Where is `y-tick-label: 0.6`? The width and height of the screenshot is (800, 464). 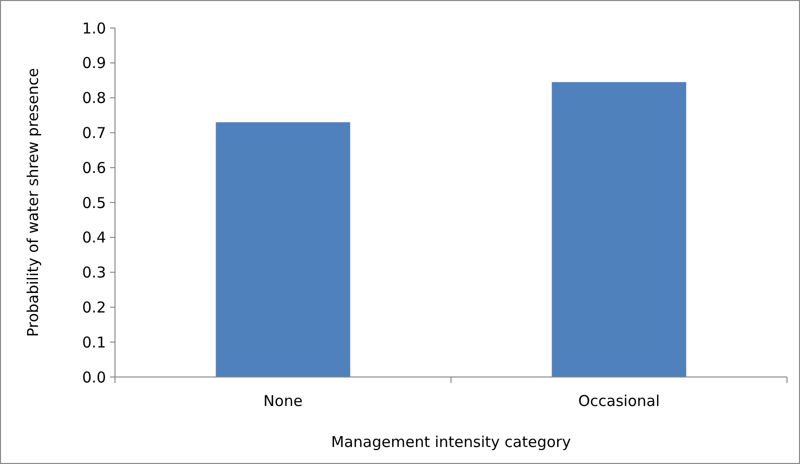
y-tick-label: 0.6 is located at coordinates (94, 167).